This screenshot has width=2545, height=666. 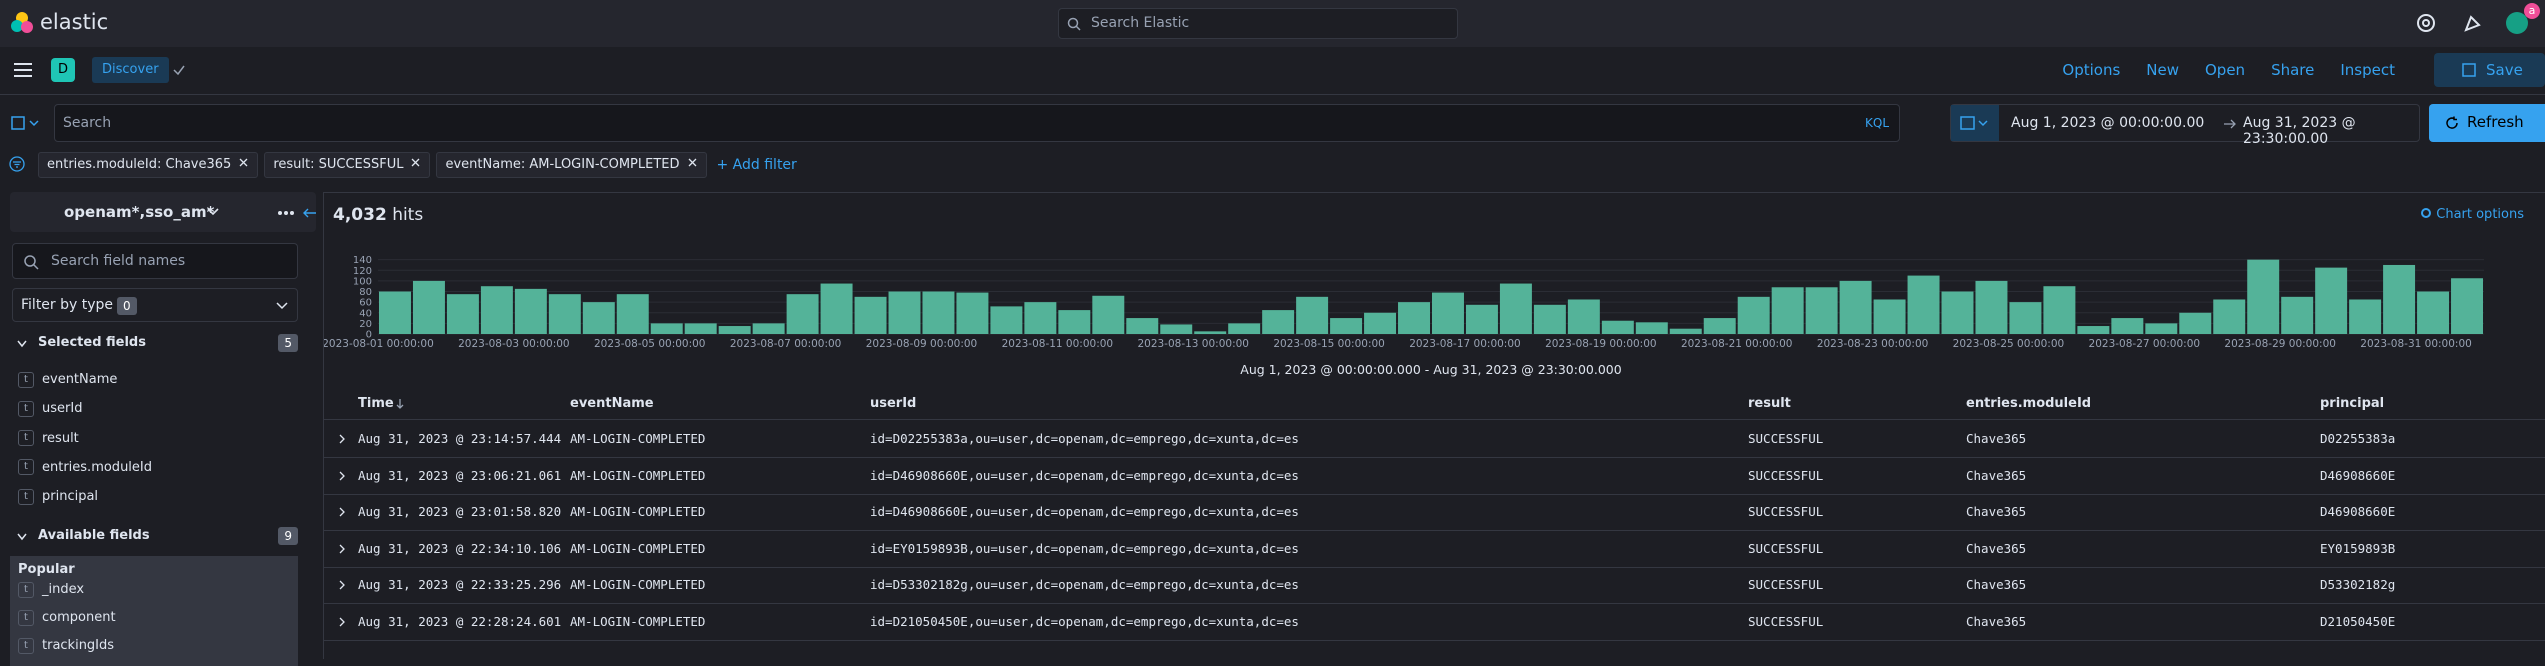 What do you see at coordinates (67, 380) in the screenshot?
I see `field-item: t eventName` at bounding box center [67, 380].